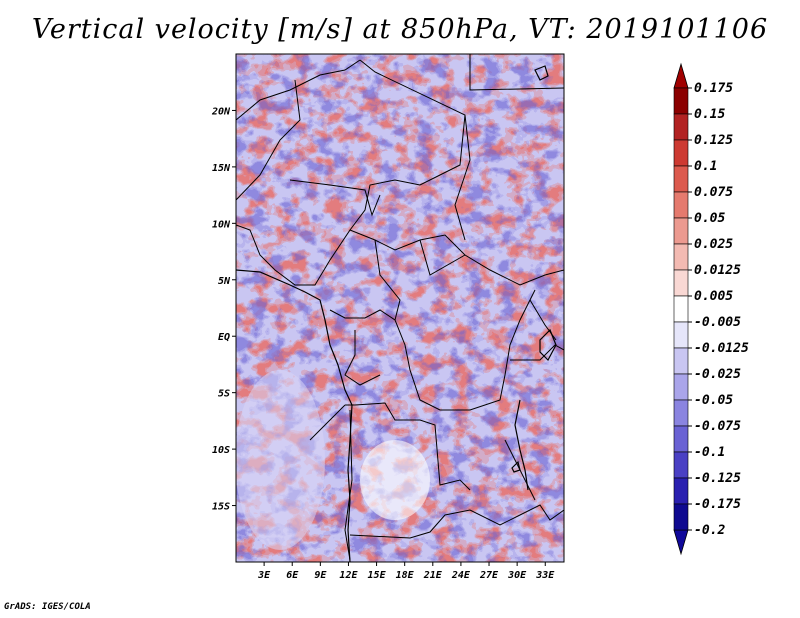 The image size is (800, 618). I want to click on colorbar-label: 0.025, so click(713, 244).